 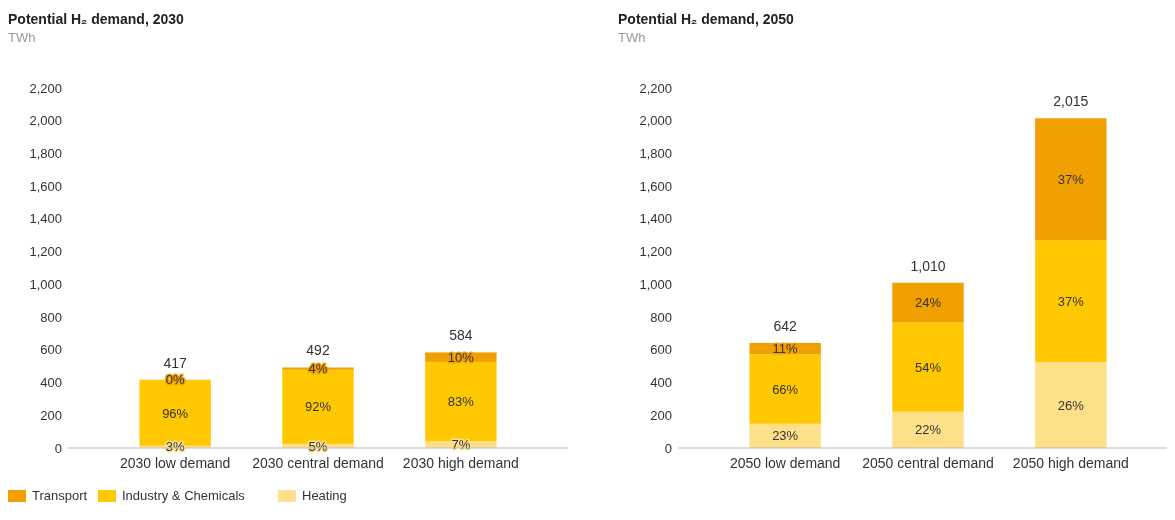 I want to click on total-label: 2,015, so click(x=1071, y=101).